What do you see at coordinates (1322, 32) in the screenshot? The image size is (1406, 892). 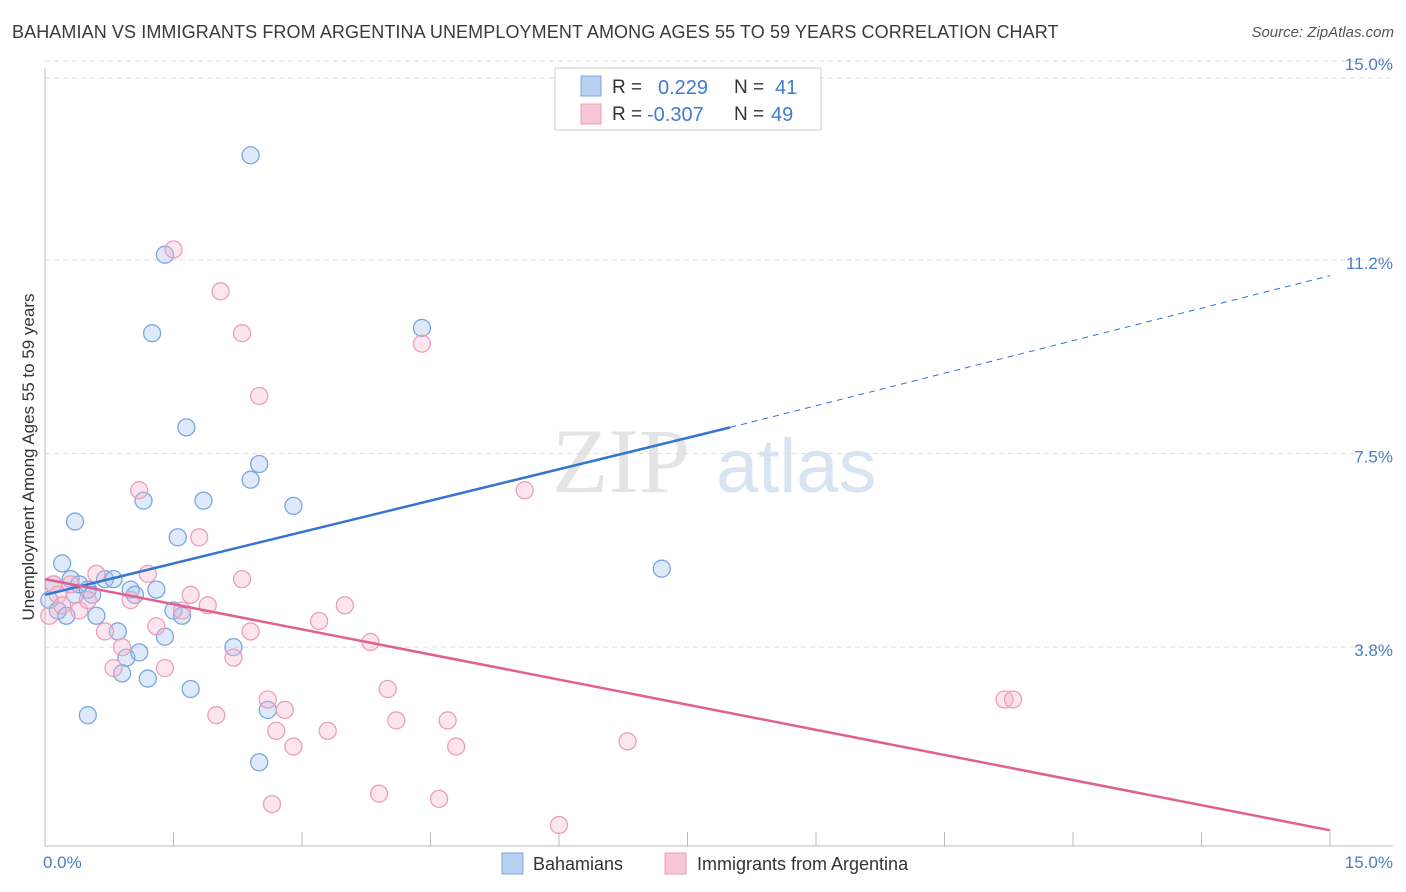 I see `source-label: Source: ZipAtlas.com` at bounding box center [1322, 32].